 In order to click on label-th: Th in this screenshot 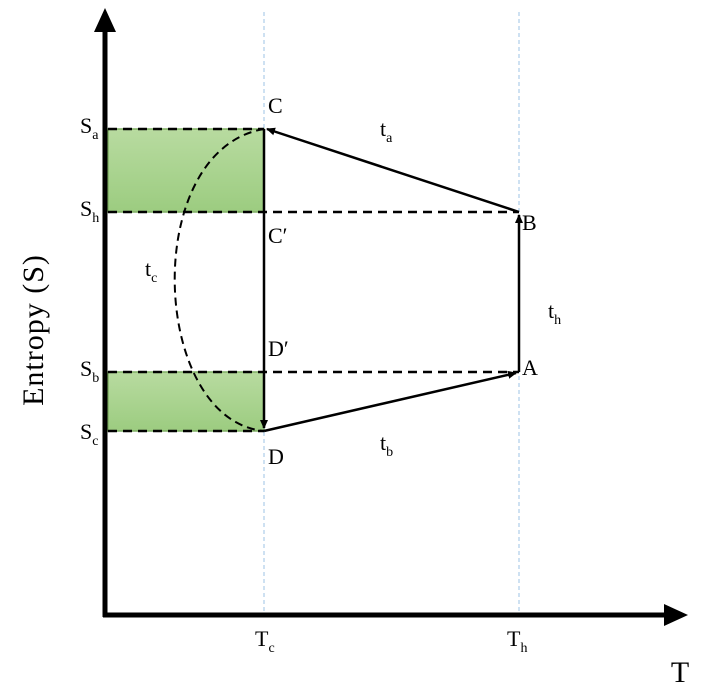, I will do `click(517, 641)`.